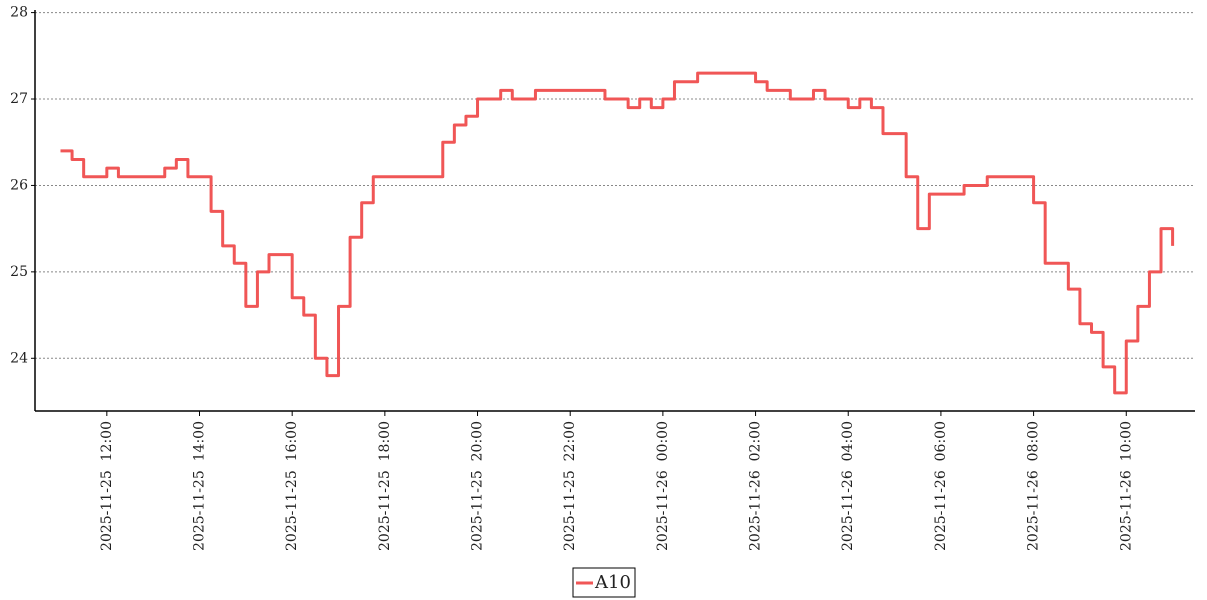  Describe the element at coordinates (570, 486) in the screenshot. I see `x-tick-label: 2025-11-25 22:00` at that location.